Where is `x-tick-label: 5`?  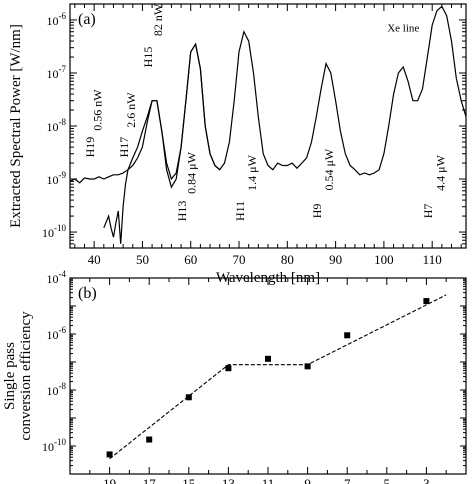
x-tick-label: 5 is located at coordinates (387, 480).